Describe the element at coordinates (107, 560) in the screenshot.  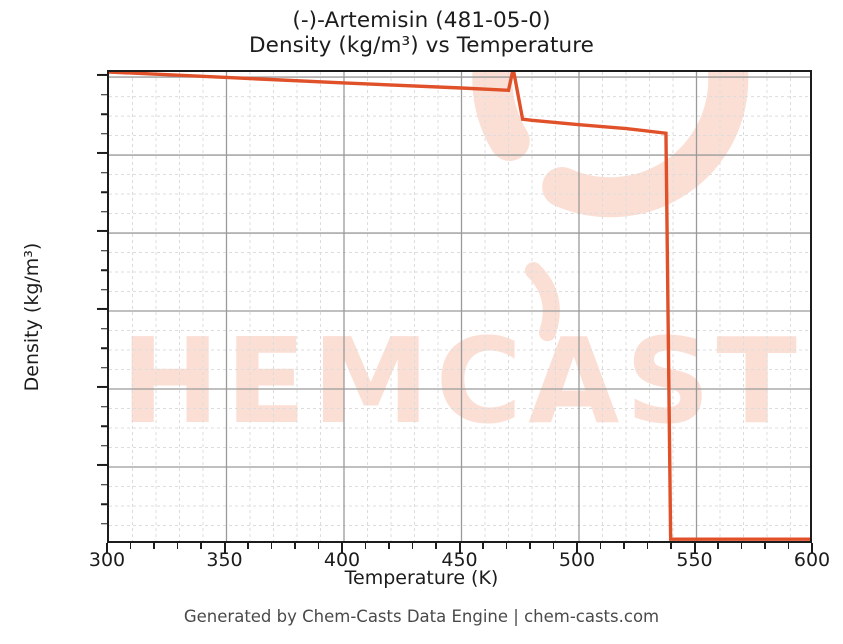
I see `x-tick-label: 300` at that location.